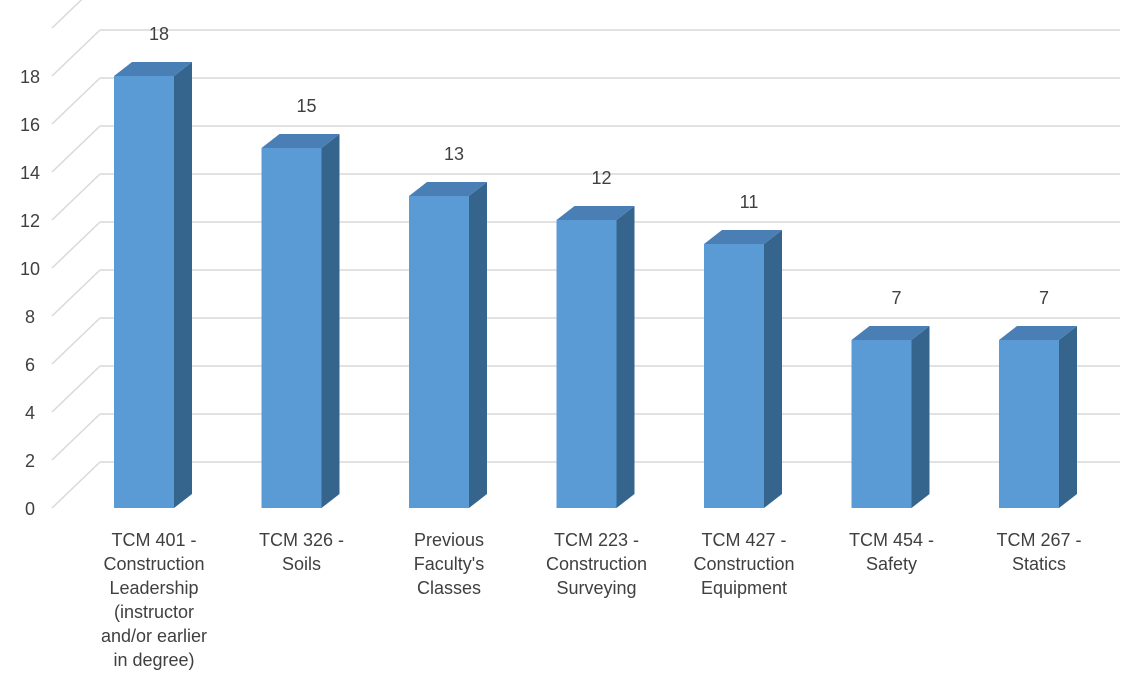 Image resolution: width=1133 pixels, height=700 pixels. I want to click on y-tick-label: 12, so click(30, 221).